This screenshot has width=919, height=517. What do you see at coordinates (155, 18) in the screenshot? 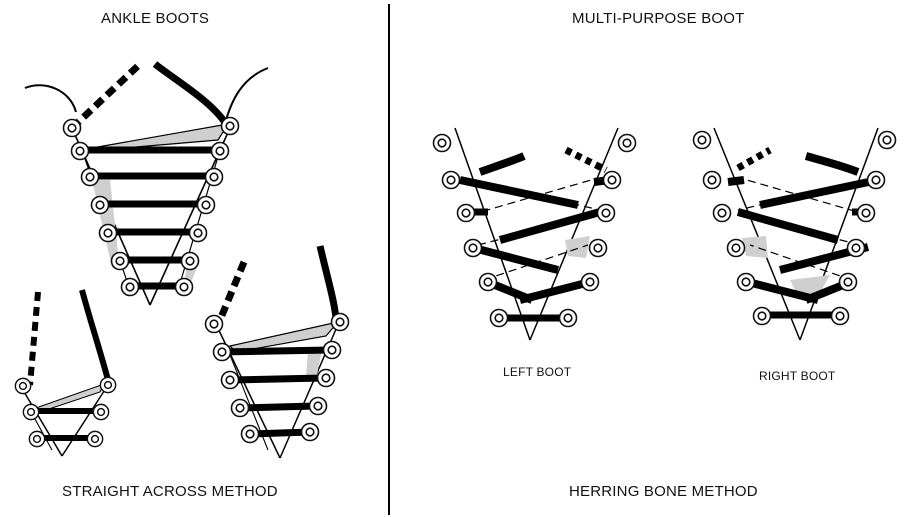
I see `ankle-boots-heading: ANKLE BOOTS` at bounding box center [155, 18].